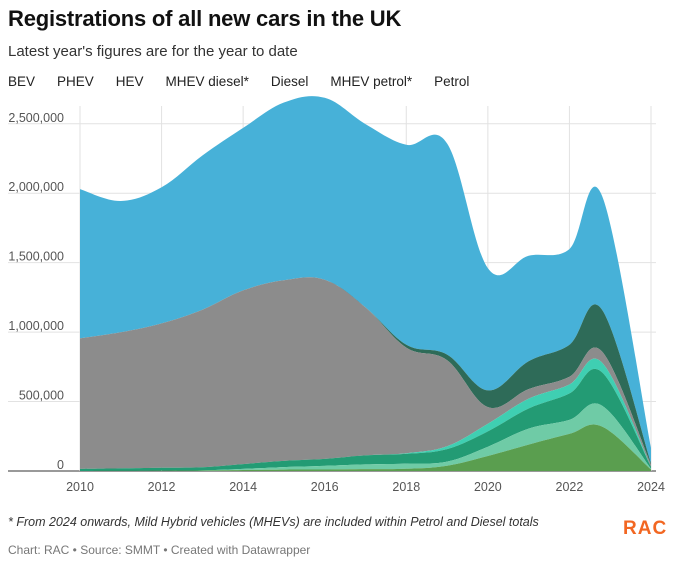 The height and width of the screenshot is (564, 674). I want to click on legend-item-hev: HEV, so click(130, 81).